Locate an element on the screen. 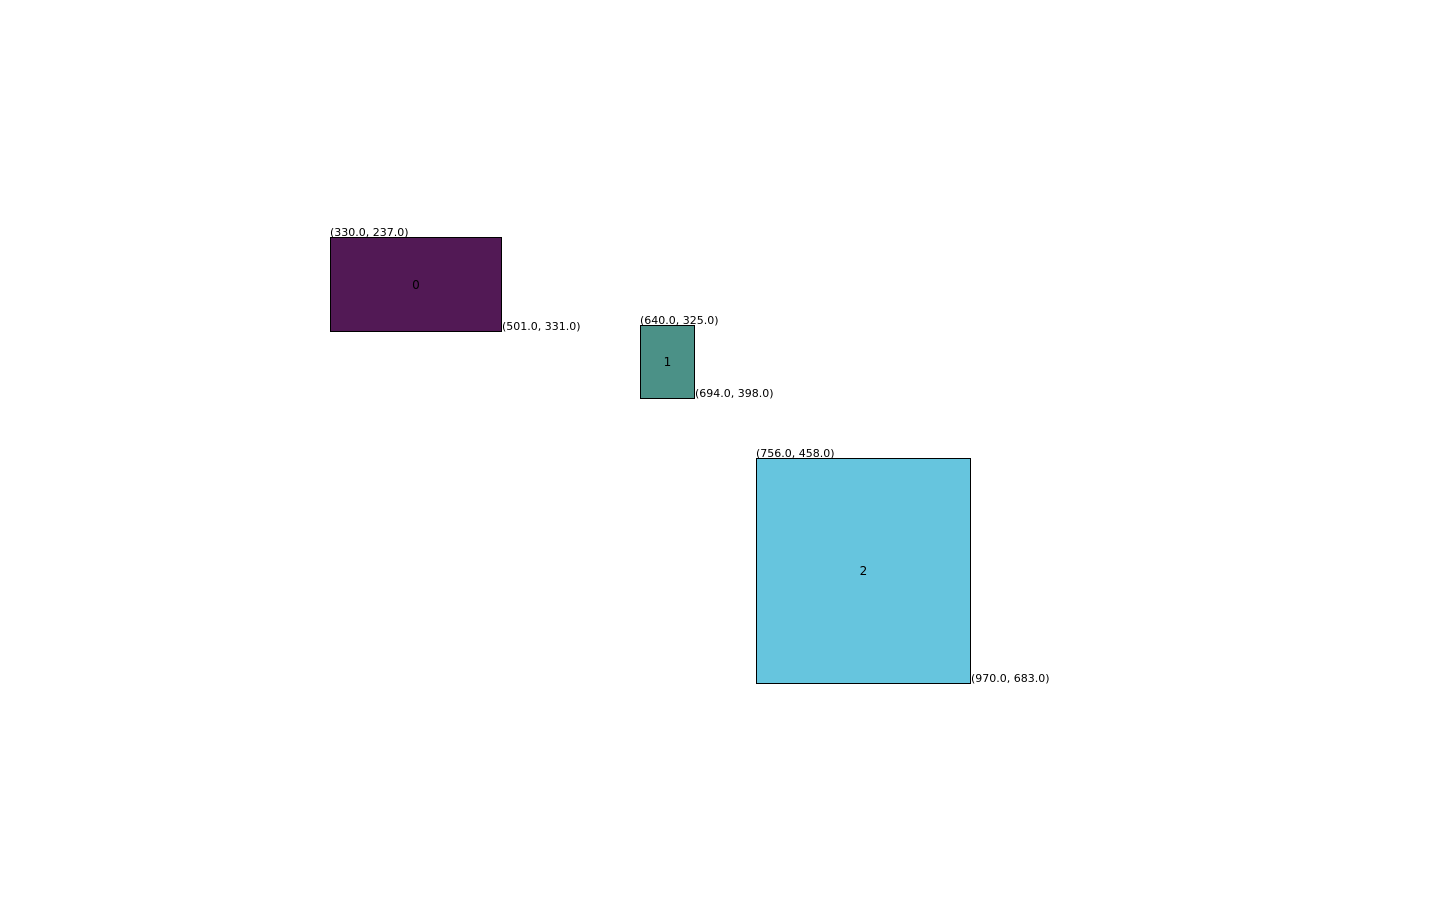 Image resolution: width=1440 pixels, height=900 pixels. box-0: 0 is located at coordinates (416, 284).